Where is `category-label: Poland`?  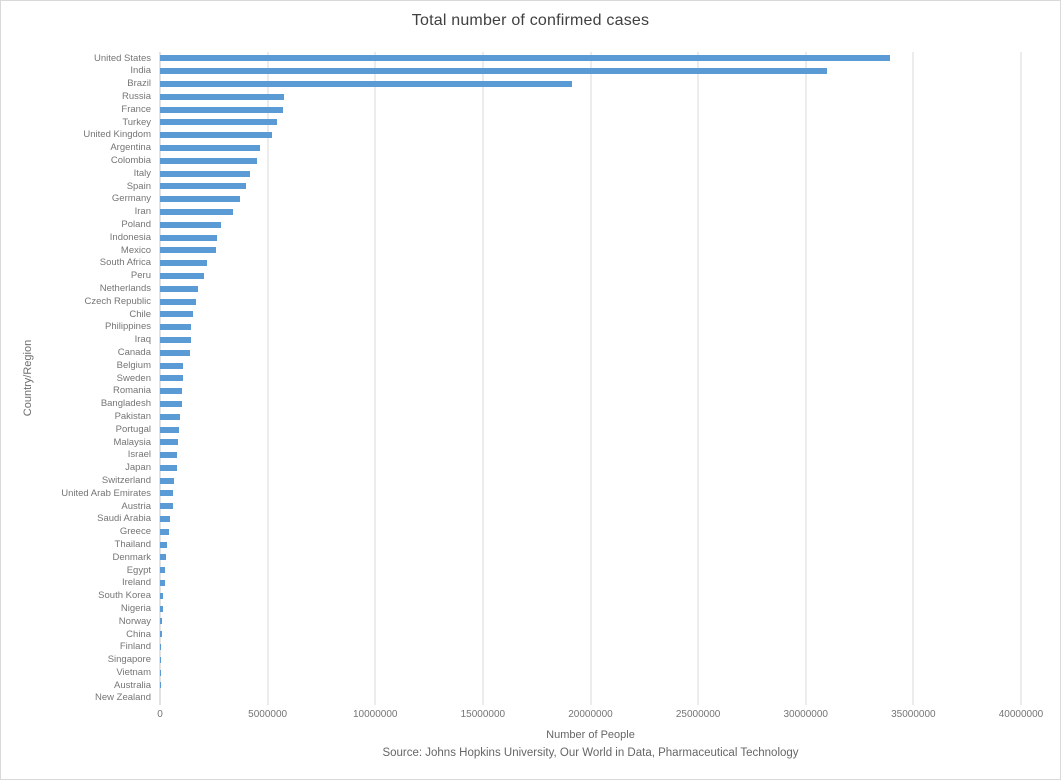 category-label: Poland is located at coordinates (136, 224).